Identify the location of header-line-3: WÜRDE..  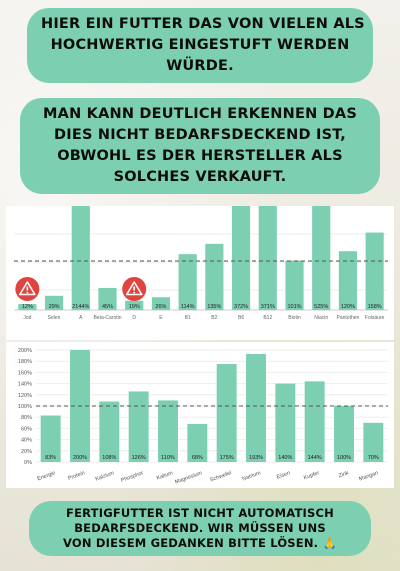
(200, 66).